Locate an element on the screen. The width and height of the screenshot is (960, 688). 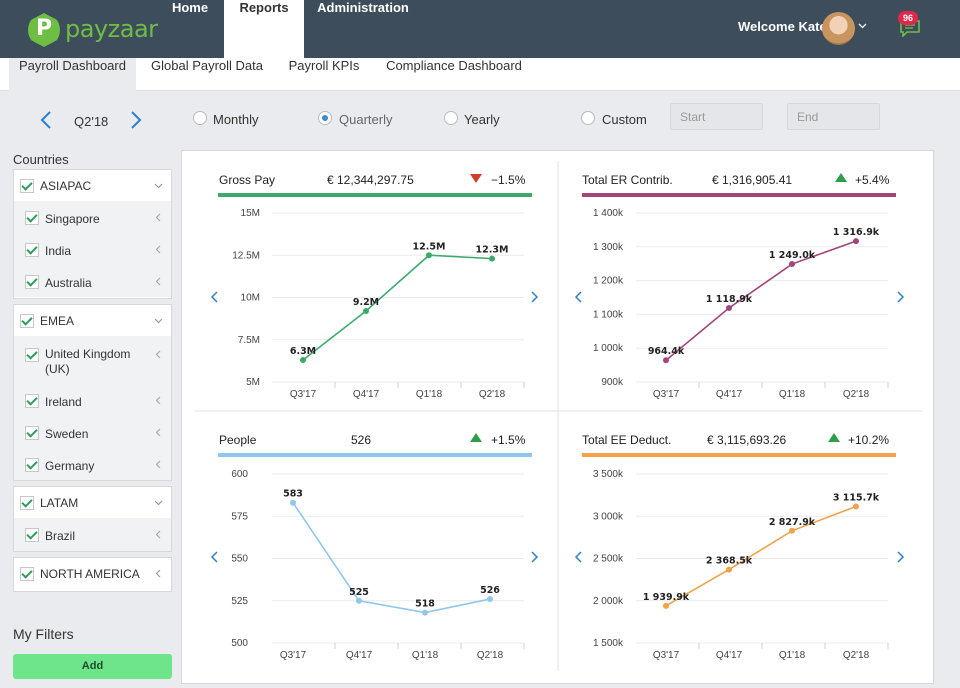
nav-administration: Administration is located at coordinates (363, 7).